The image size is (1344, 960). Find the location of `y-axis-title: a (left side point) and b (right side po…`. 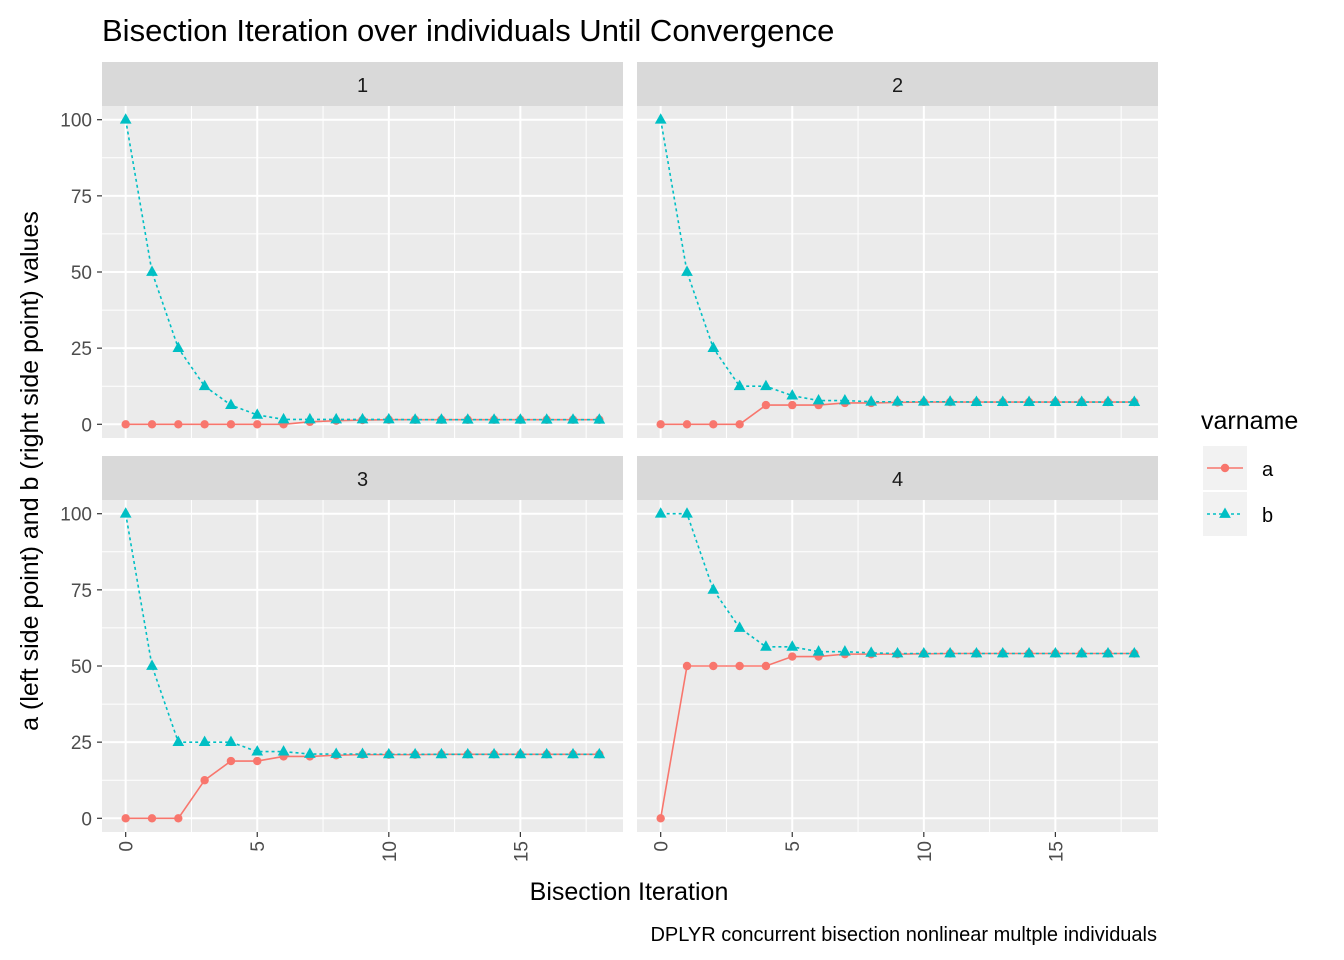

y-axis-title: a (left side point) and b (right side po… is located at coordinates (30, 471).